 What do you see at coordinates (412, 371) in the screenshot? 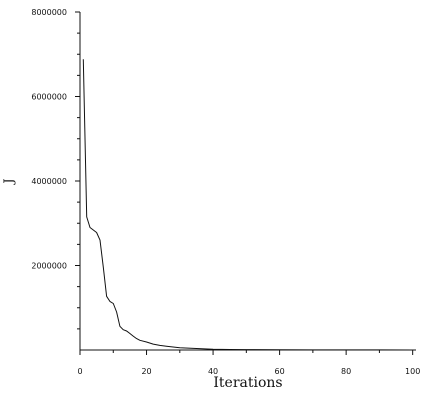
I see `x-tick-label: 100` at bounding box center [412, 371].